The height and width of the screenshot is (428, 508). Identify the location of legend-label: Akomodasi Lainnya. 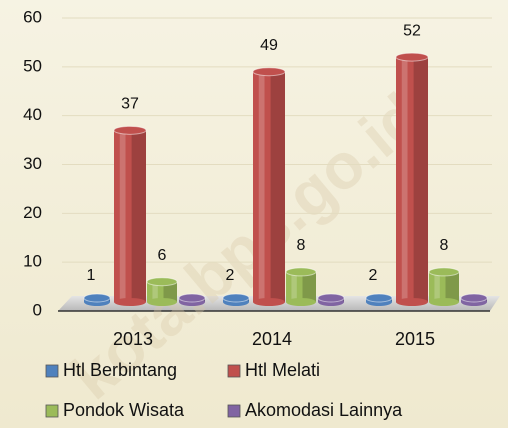
(324, 410).